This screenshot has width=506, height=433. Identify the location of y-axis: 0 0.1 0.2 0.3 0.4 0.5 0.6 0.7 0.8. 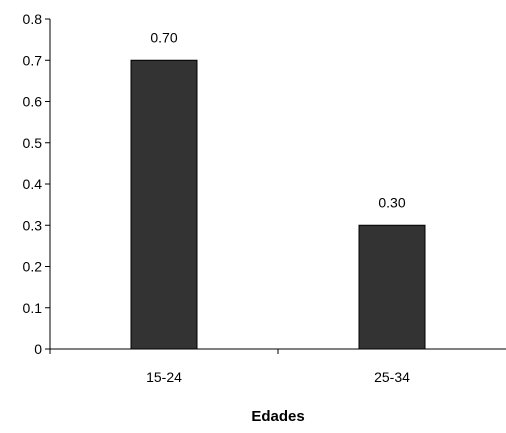
(37, 184).